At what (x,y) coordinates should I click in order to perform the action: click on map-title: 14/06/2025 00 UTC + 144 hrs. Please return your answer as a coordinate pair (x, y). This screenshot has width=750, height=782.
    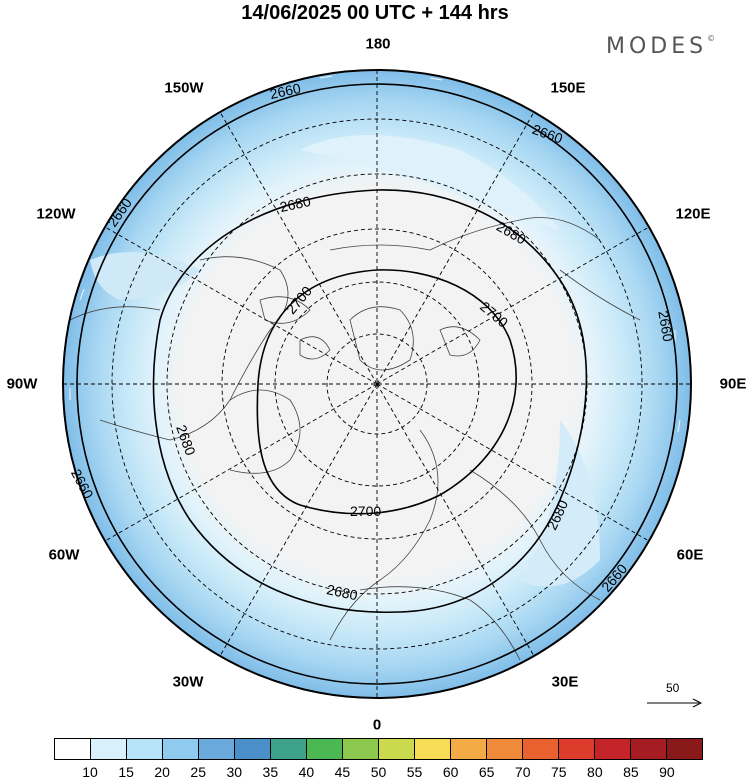
    Looking at the image, I should click on (375, 13).